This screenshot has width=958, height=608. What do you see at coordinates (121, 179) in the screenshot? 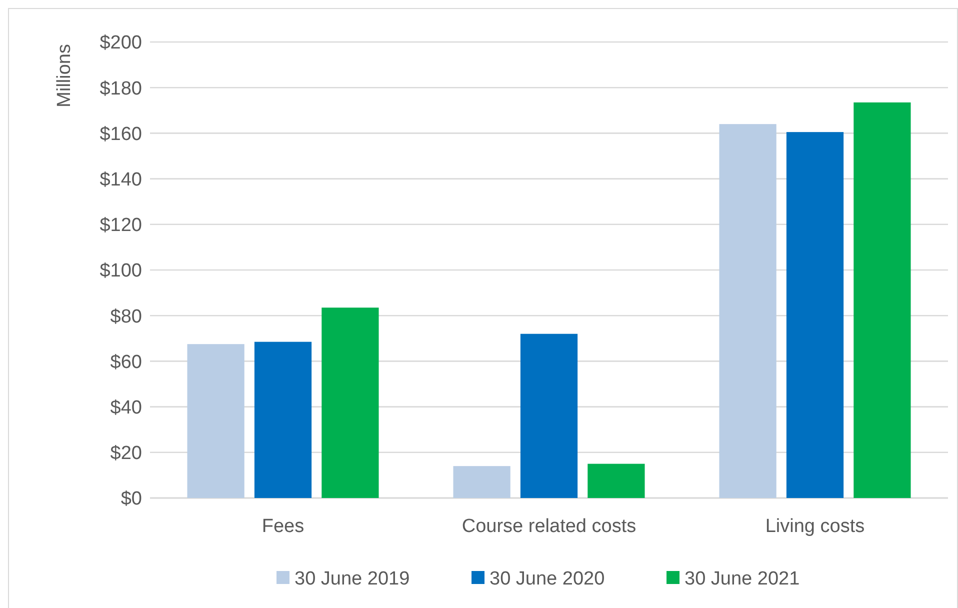
I see `y-tick-label: $140` at bounding box center [121, 179].